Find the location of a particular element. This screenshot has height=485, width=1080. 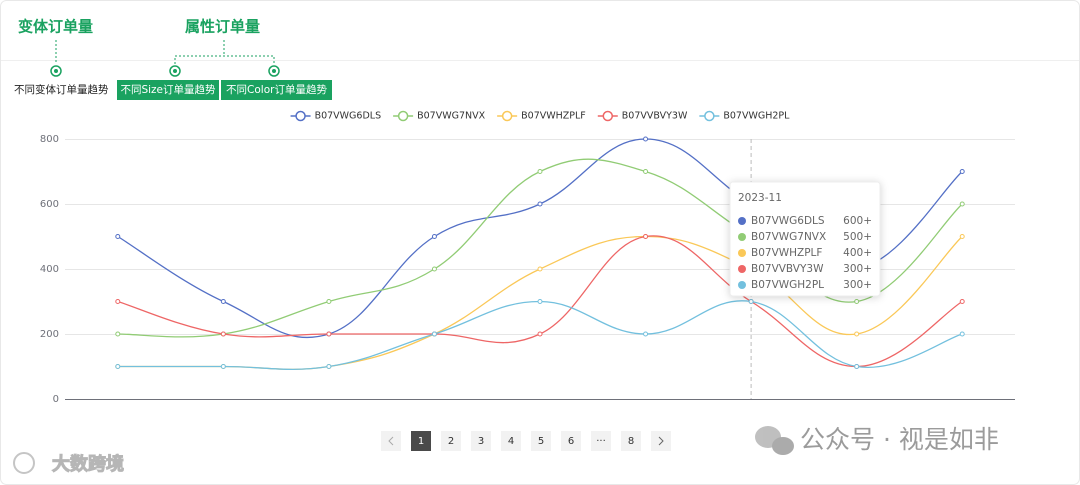

legend-label: B07VWG6DLS is located at coordinates (348, 116).